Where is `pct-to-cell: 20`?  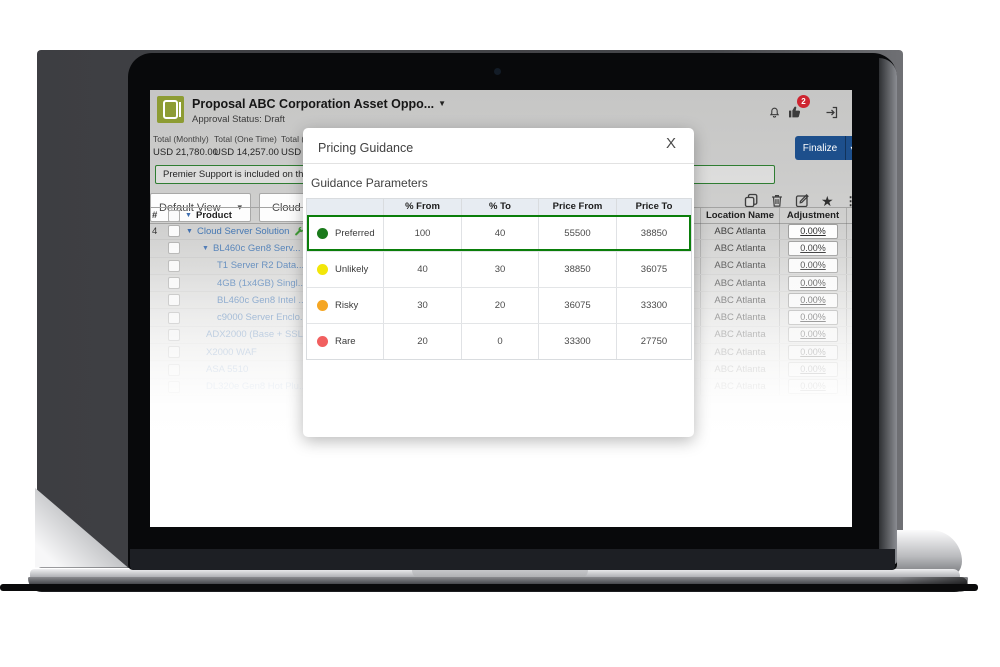
pct-to-cell: 20 is located at coordinates (499, 305).